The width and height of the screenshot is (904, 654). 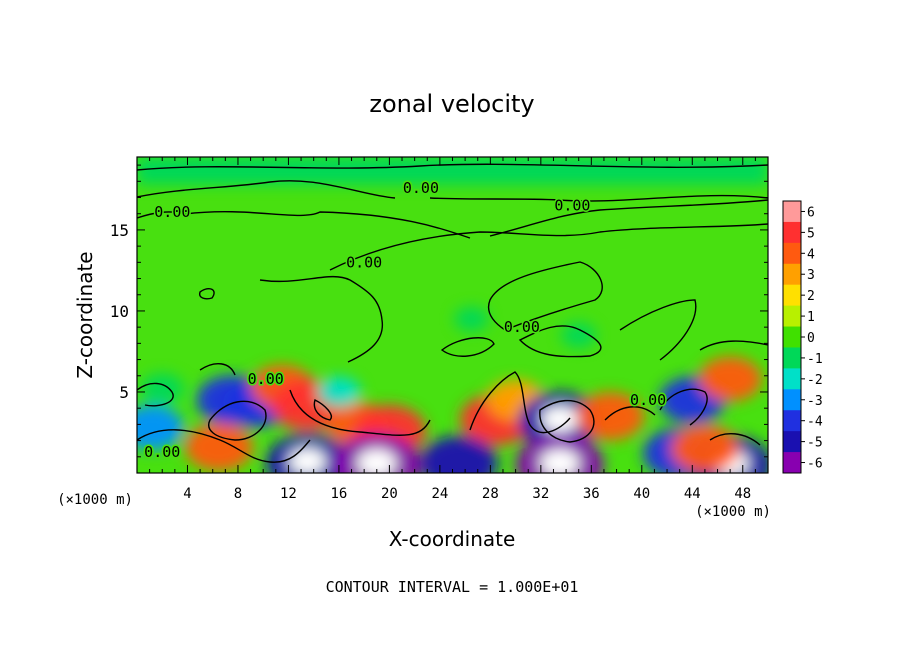 What do you see at coordinates (288, 494) in the screenshot?
I see `x-tick-label: 12` at bounding box center [288, 494].